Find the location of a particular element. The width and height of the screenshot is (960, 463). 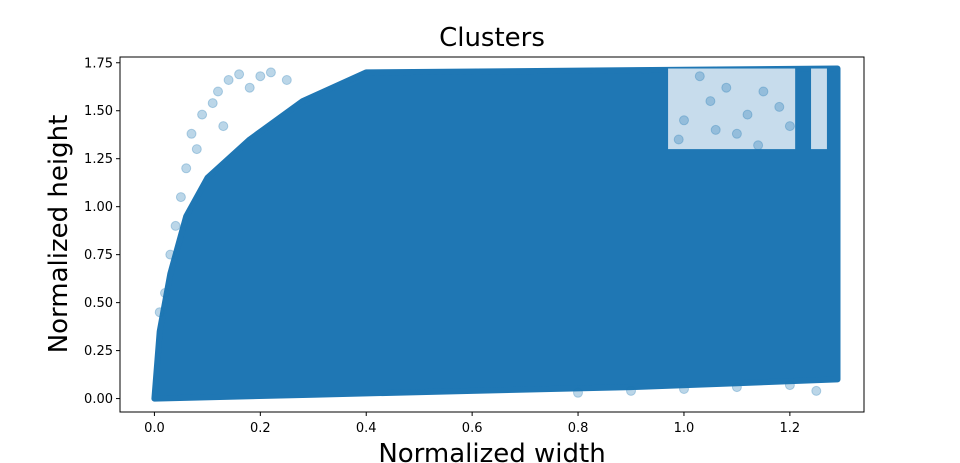

y-axis-ticks: 0.00 0.25 0.50 0.75 1.00 1.25 1.50 1.75 is located at coordinates (102, 231).